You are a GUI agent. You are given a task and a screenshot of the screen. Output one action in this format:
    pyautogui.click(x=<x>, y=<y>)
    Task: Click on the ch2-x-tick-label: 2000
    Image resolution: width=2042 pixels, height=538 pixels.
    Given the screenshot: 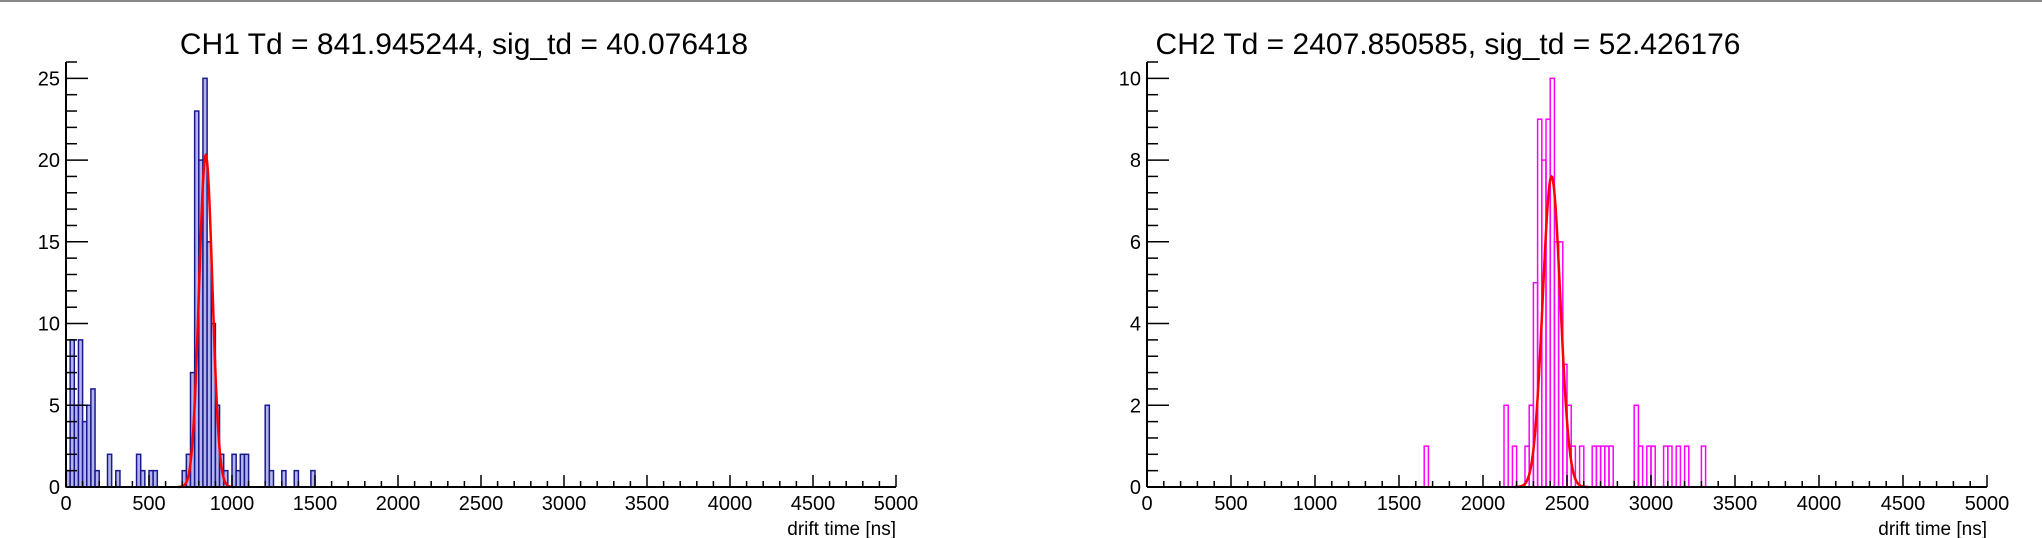 What is the action you would take?
    pyautogui.click(x=1483, y=504)
    